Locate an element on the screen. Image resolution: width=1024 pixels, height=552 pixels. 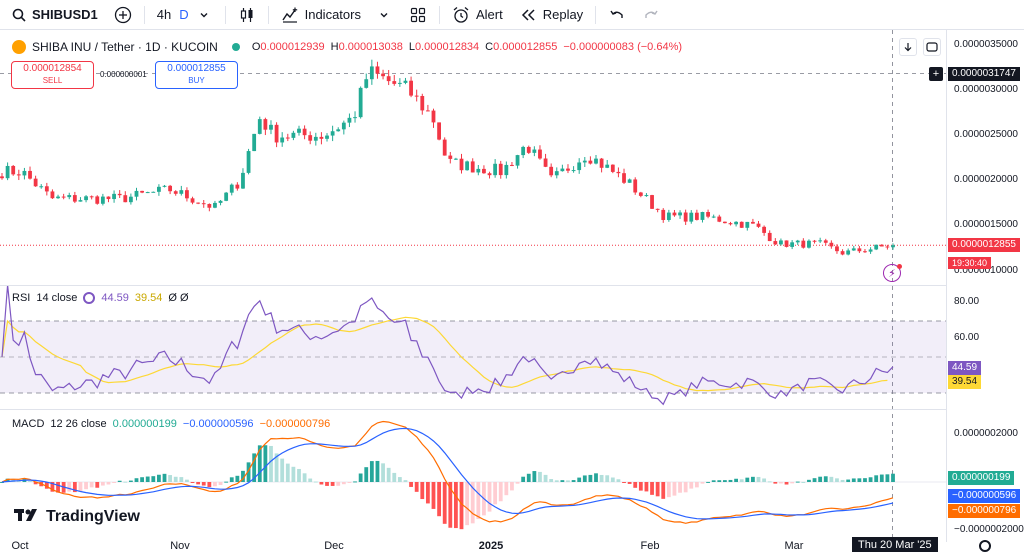
add-alert-plus-icon: + is located at coordinates (936, 74).